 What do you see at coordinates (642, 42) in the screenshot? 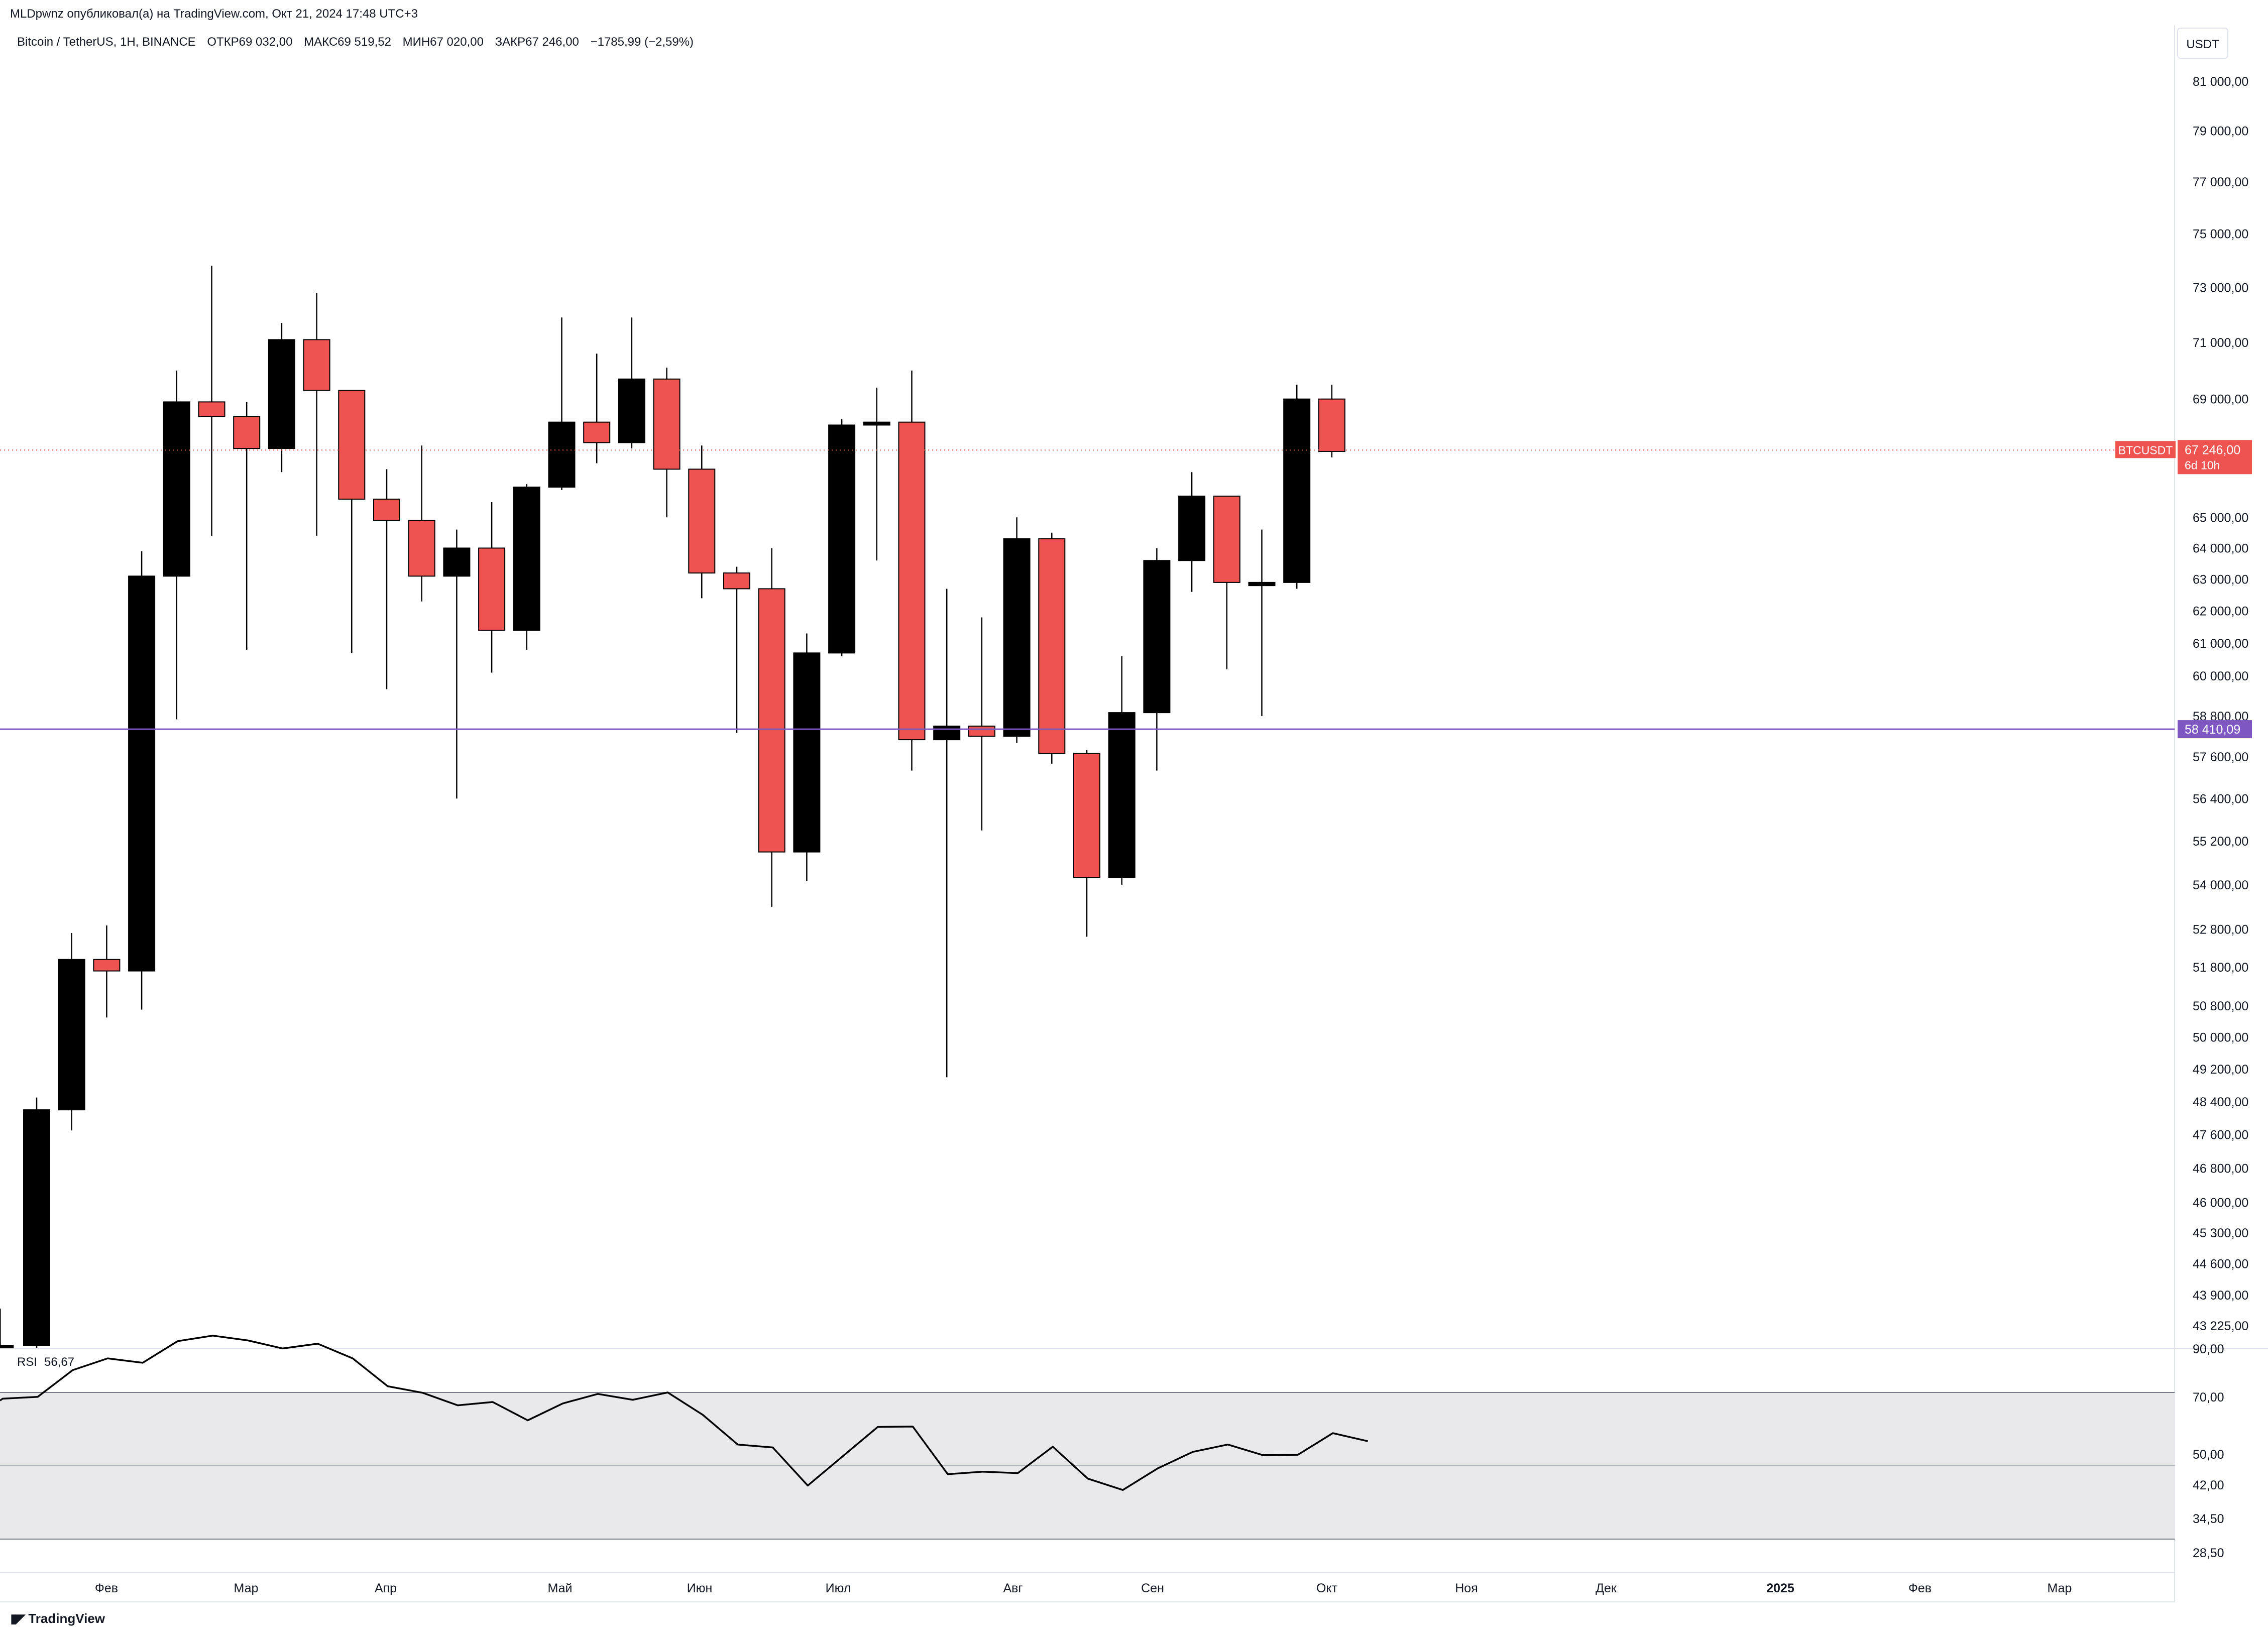
I see `ohlc-change: −1785,99 (−2,59%)` at bounding box center [642, 42].